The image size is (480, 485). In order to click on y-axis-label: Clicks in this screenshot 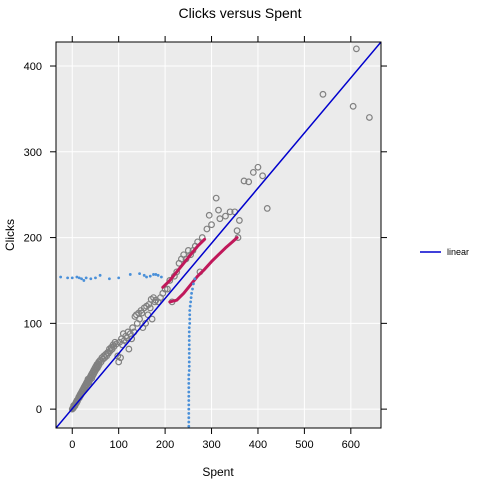, I will do `click(10, 235)`.